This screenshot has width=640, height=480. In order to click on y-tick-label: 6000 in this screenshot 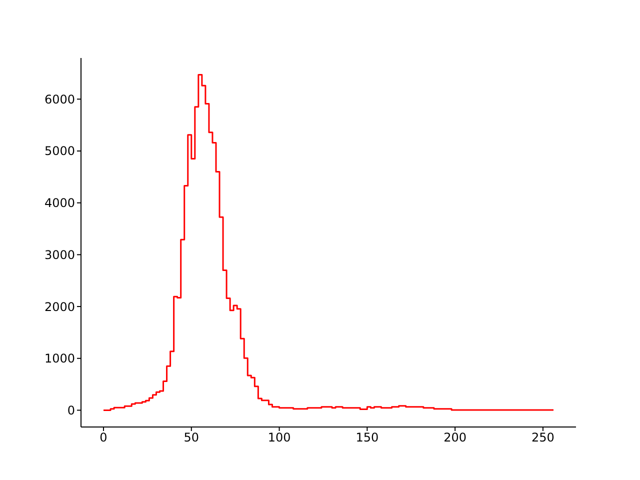, I will do `click(59, 99)`.